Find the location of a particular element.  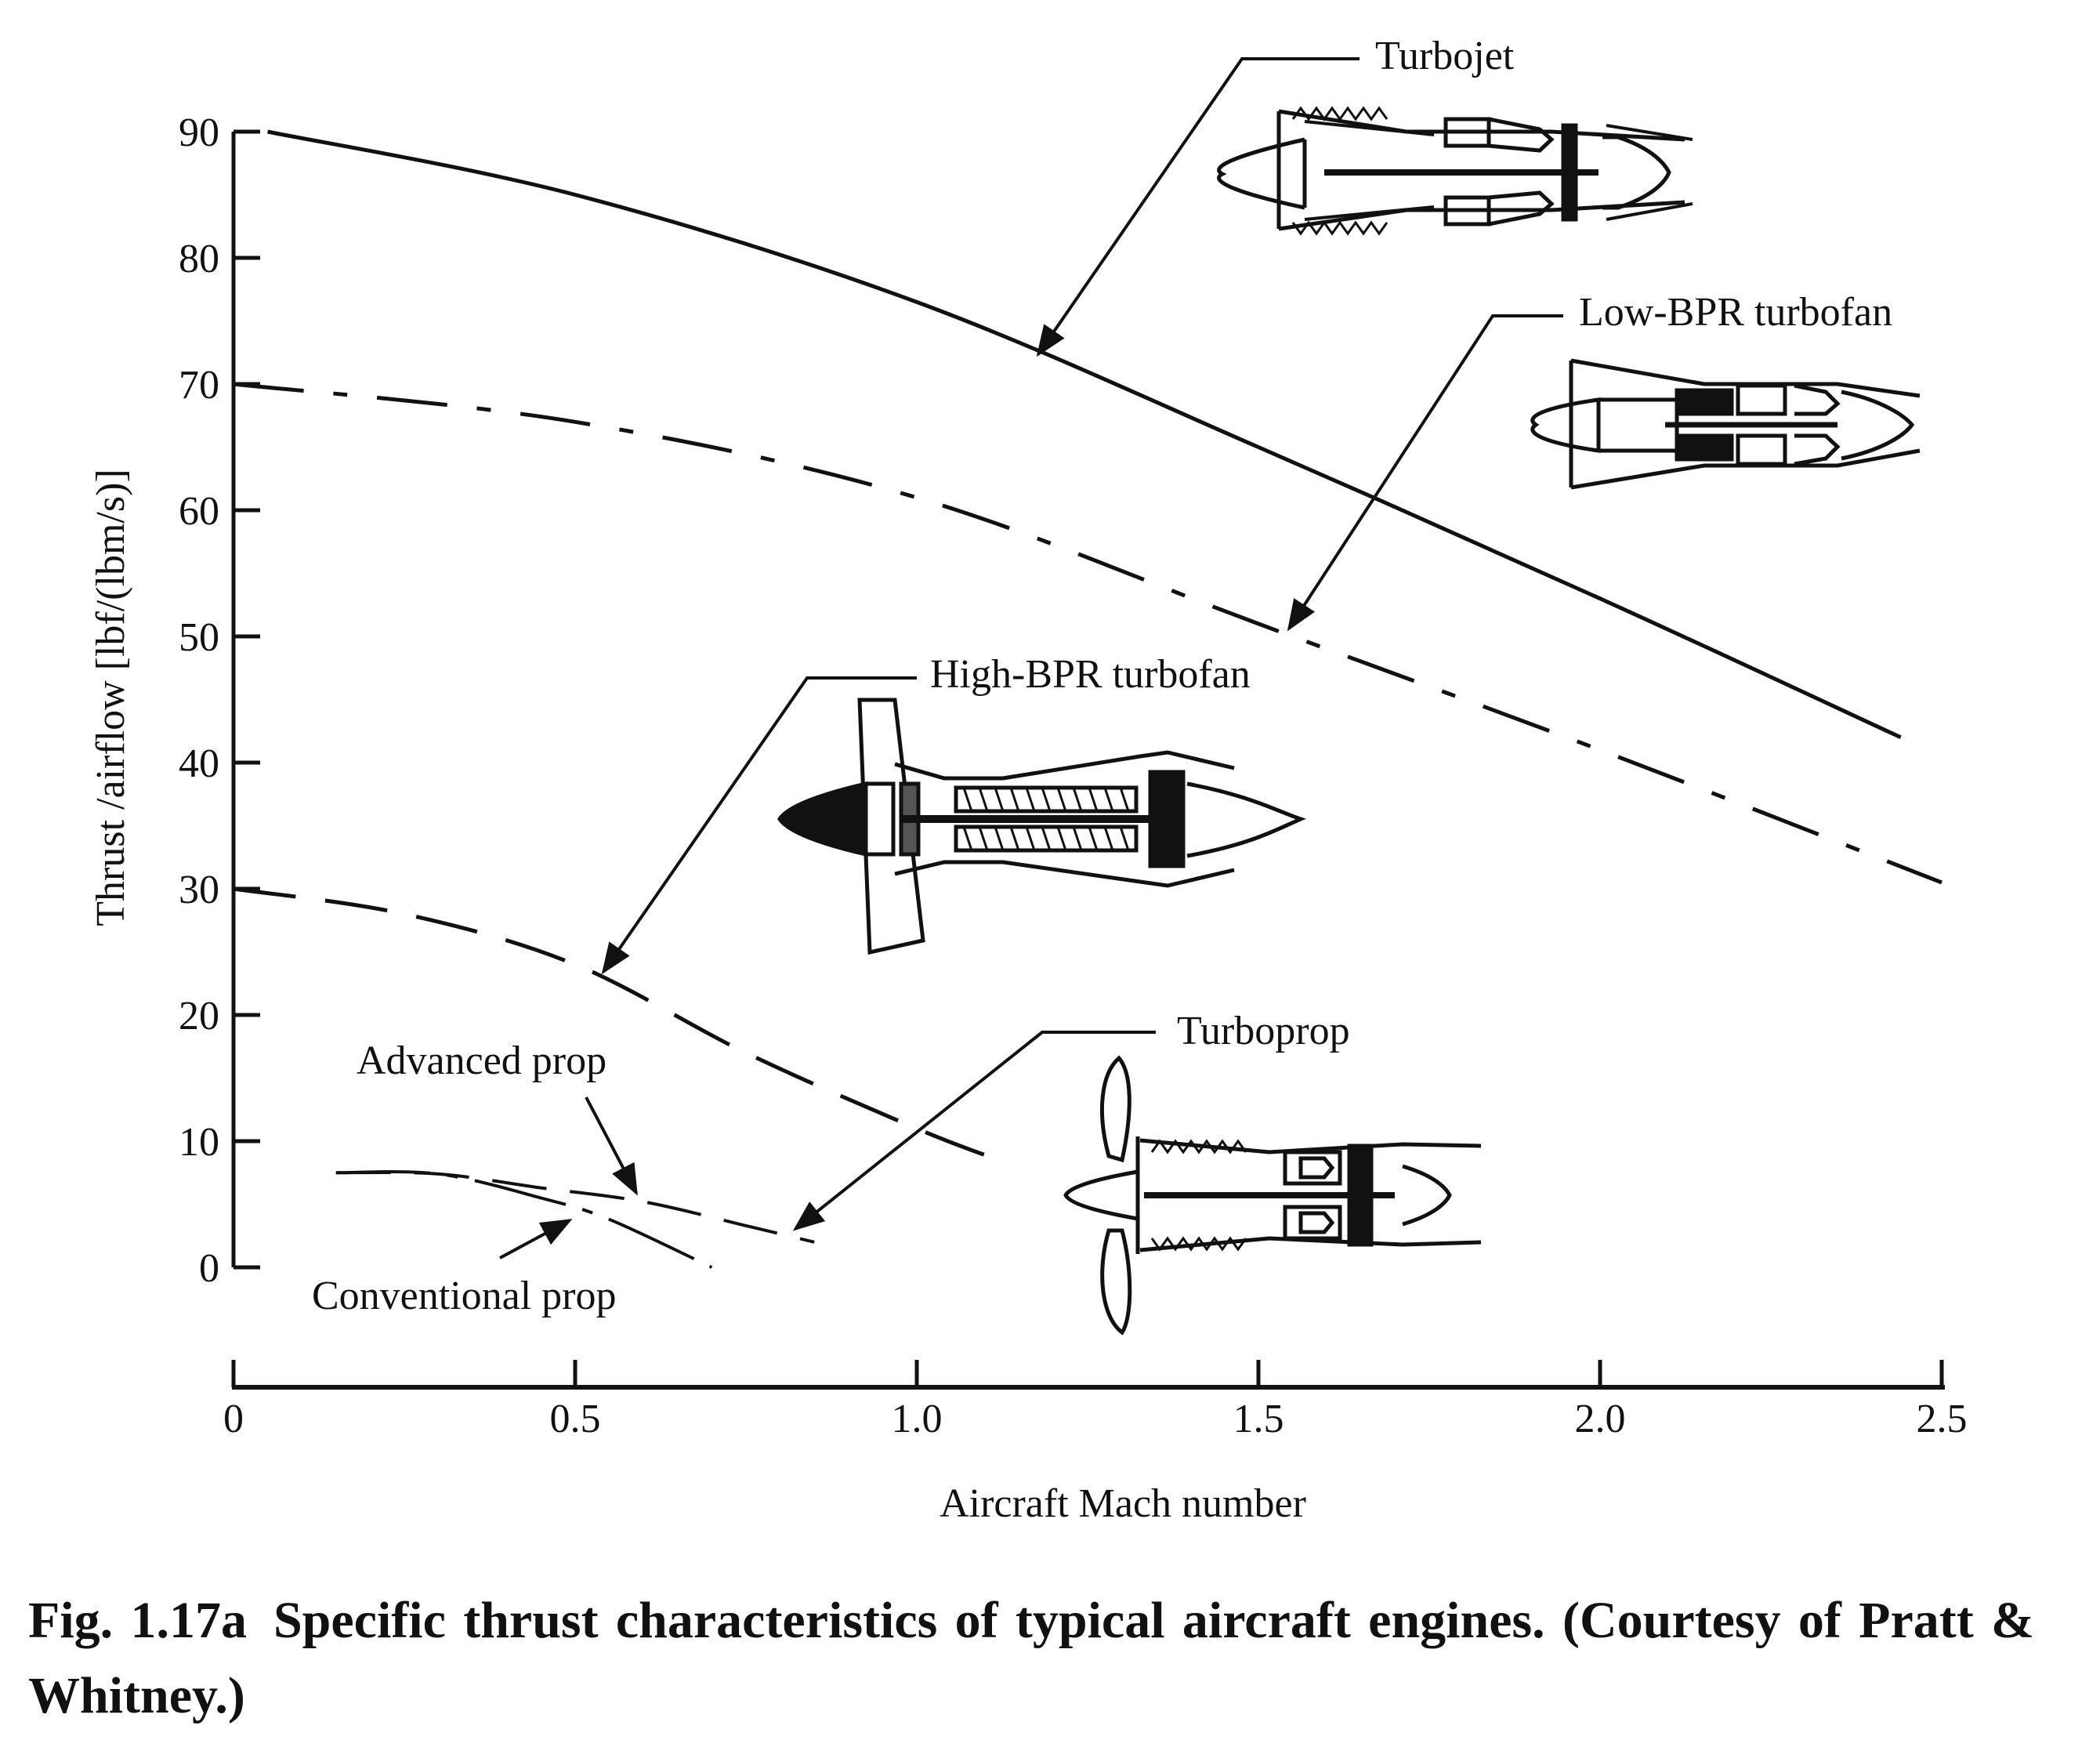

x-tick-label: 1.5 is located at coordinates (1258, 1419).